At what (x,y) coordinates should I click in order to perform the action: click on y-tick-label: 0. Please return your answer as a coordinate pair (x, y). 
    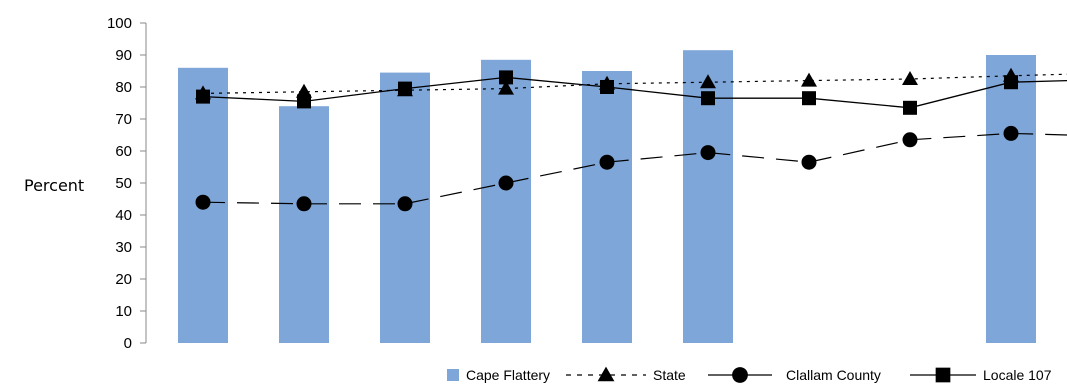
    Looking at the image, I should click on (128, 343).